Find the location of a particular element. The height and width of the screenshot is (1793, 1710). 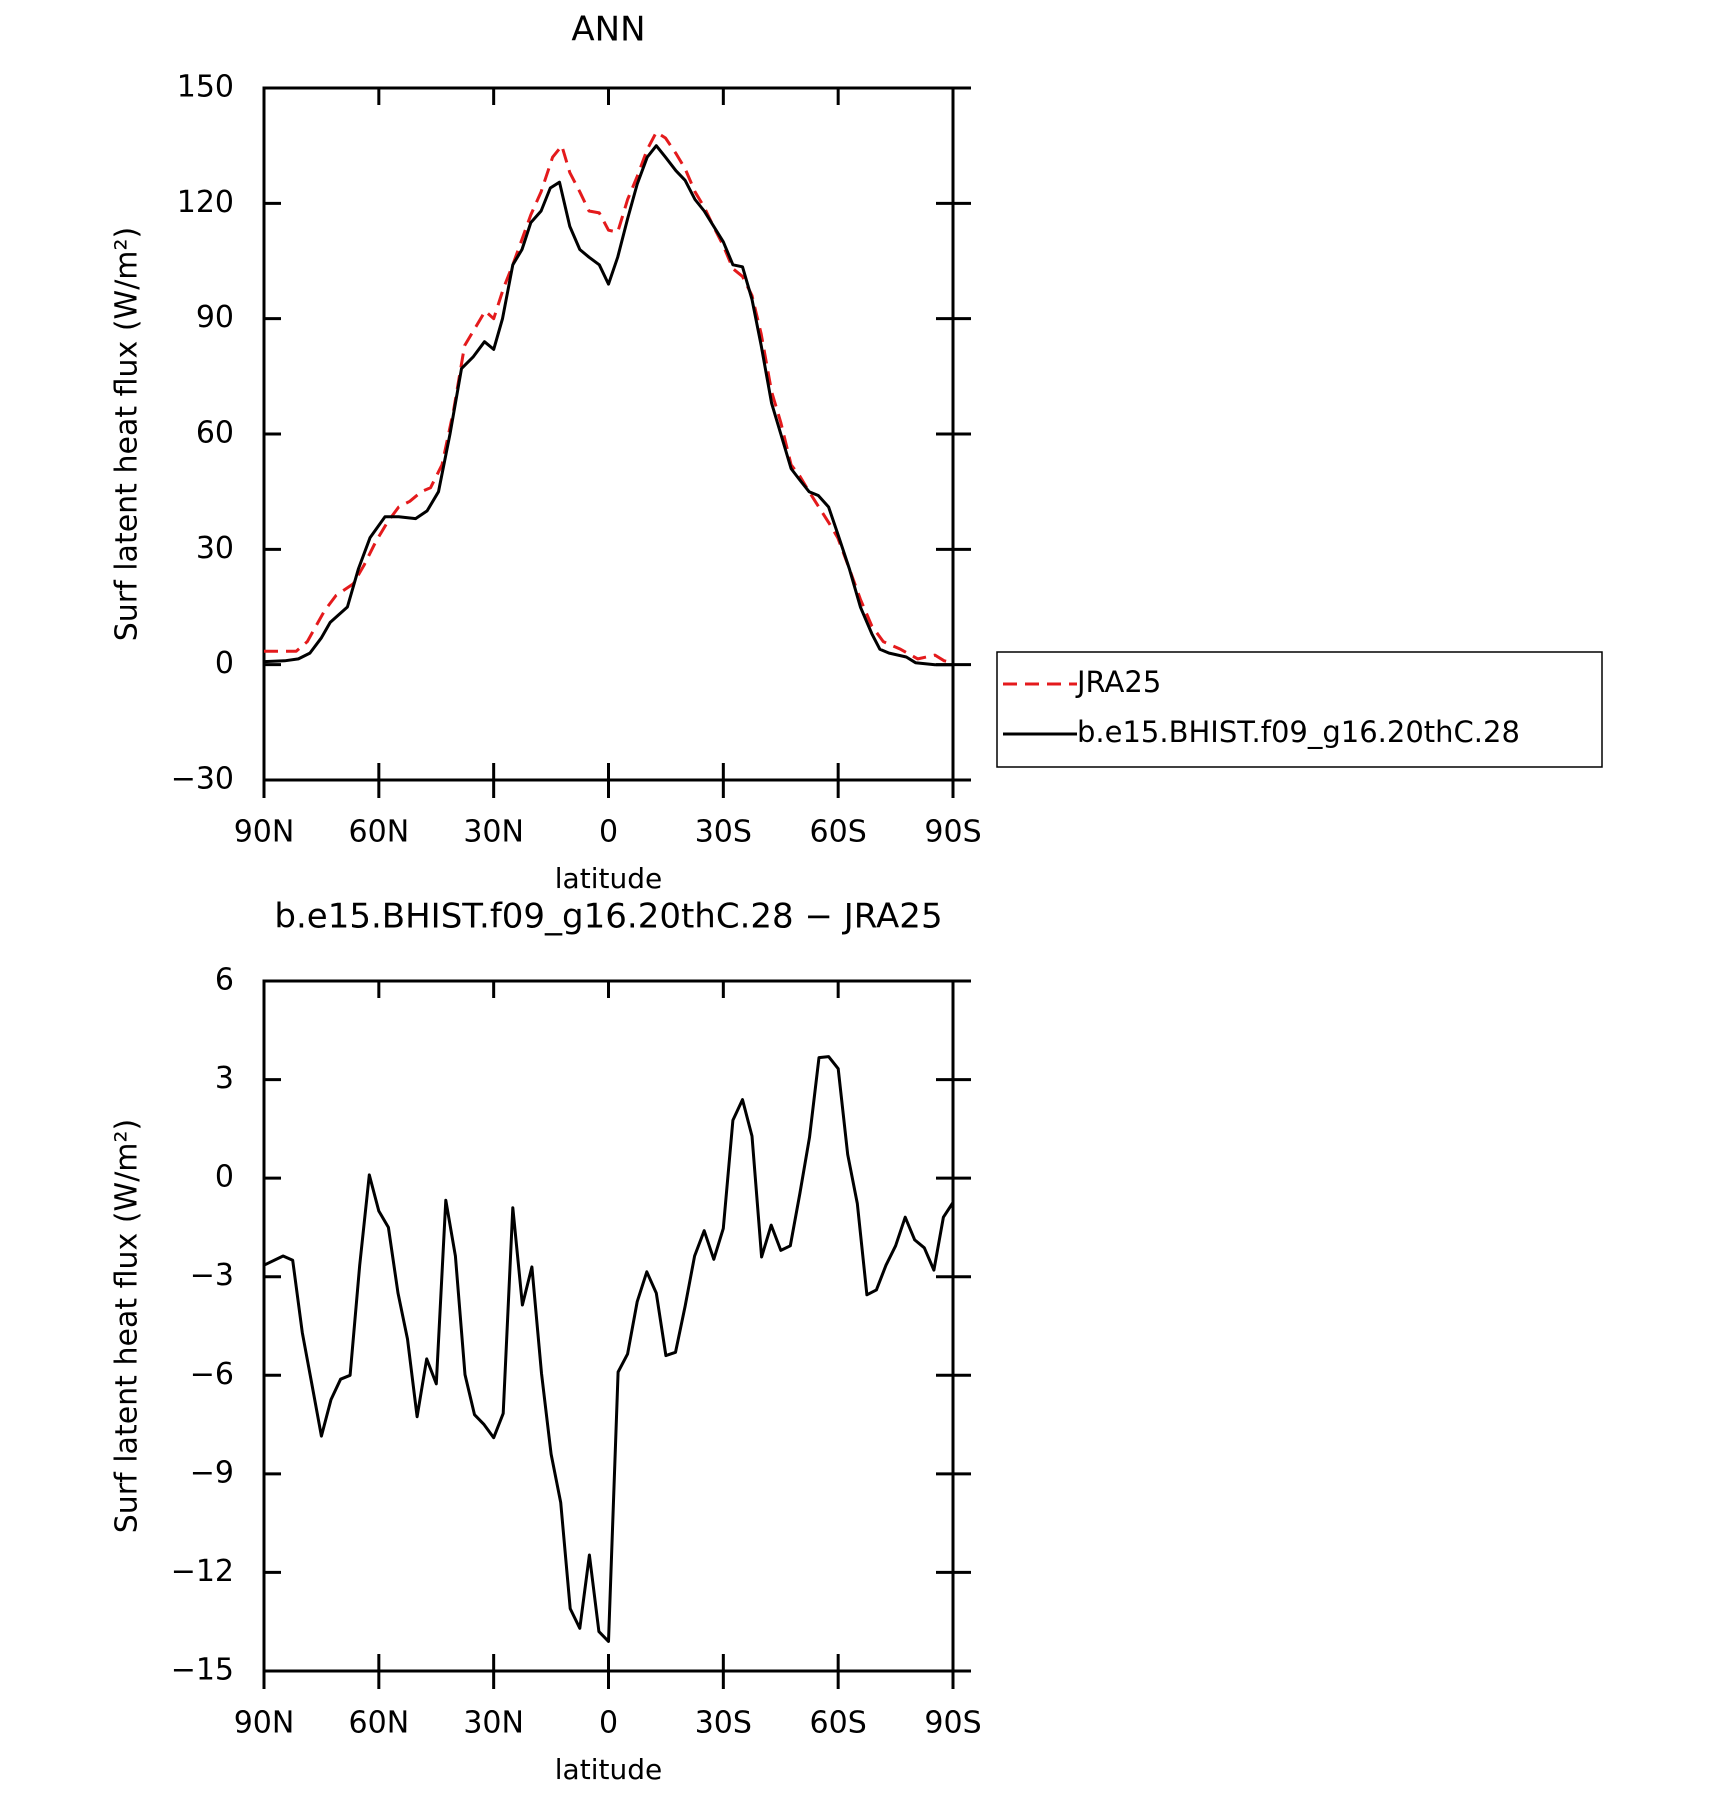

y-tick-label: −9 is located at coordinates (212, 1472).